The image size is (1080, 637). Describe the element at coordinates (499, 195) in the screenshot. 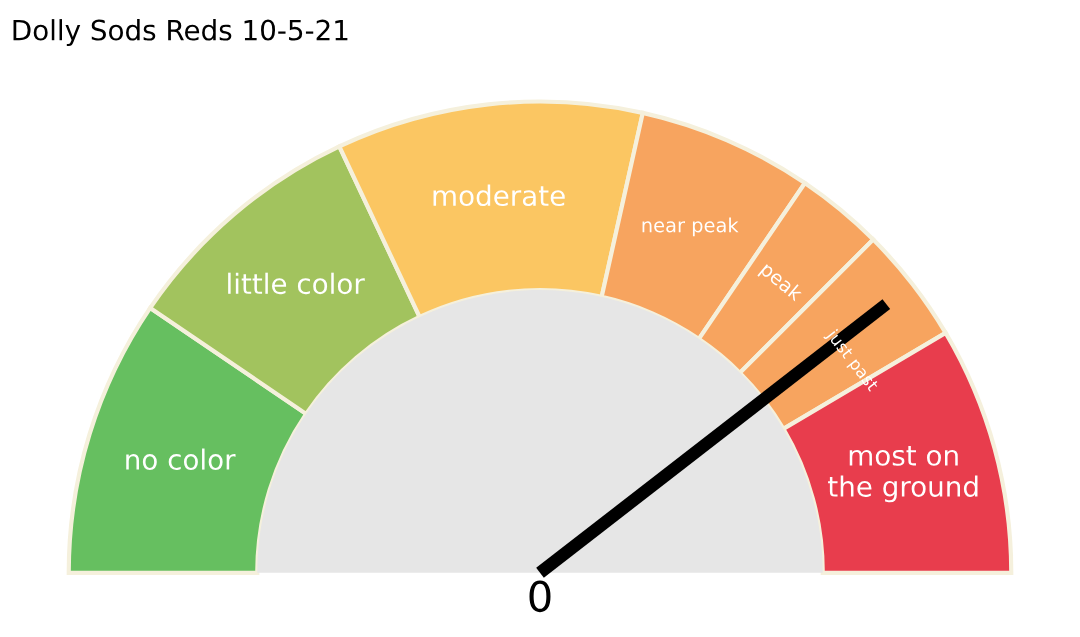

I see `slice-label: moderate` at that location.